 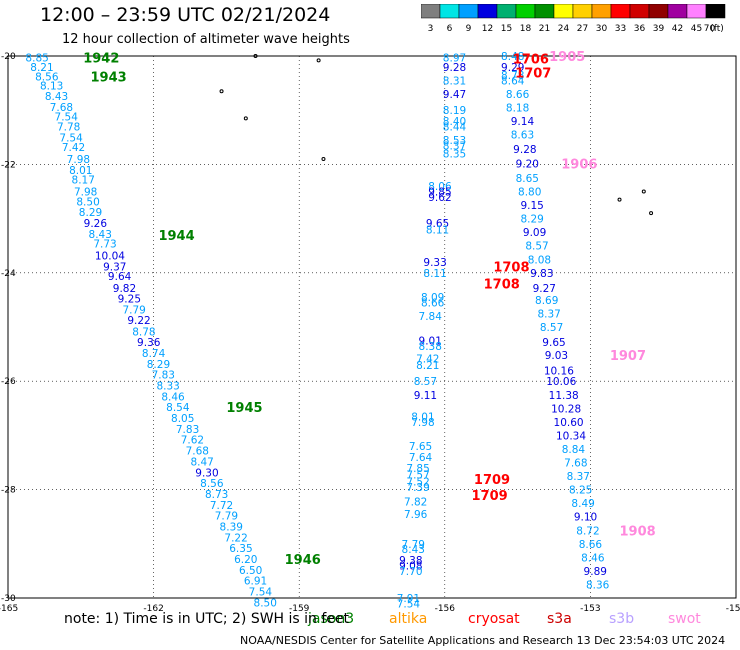 What do you see at coordinates (574, 450) in the screenshot?
I see `wave-height-label: 8.84` at bounding box center [574, 450].